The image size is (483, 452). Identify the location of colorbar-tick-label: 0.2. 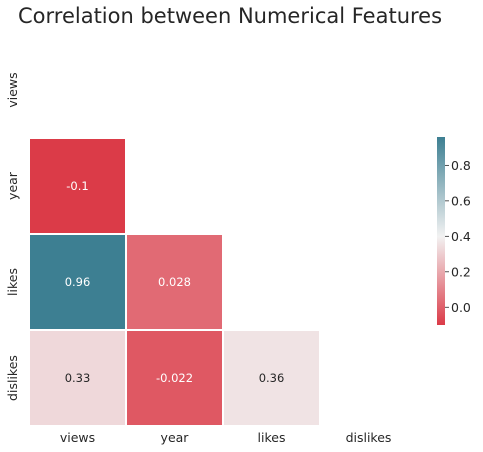
(461, 271).